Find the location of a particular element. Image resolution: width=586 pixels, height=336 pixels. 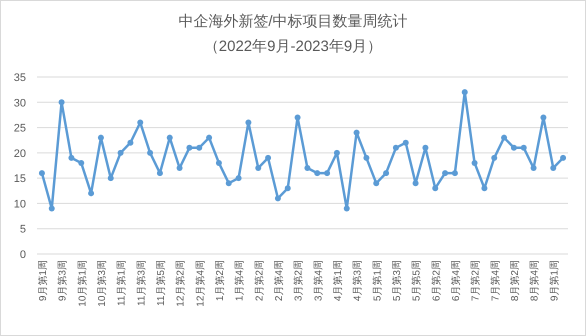

x-tick-label: 7月第2周 is located at coordinates (476, 281).